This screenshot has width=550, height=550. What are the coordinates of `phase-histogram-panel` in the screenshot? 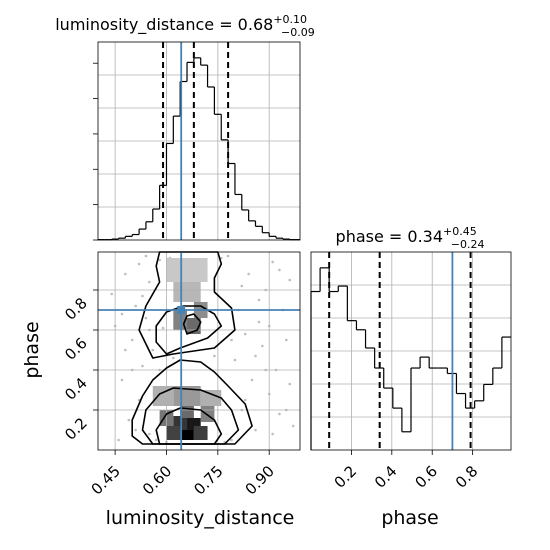 It's located at (411, 351).